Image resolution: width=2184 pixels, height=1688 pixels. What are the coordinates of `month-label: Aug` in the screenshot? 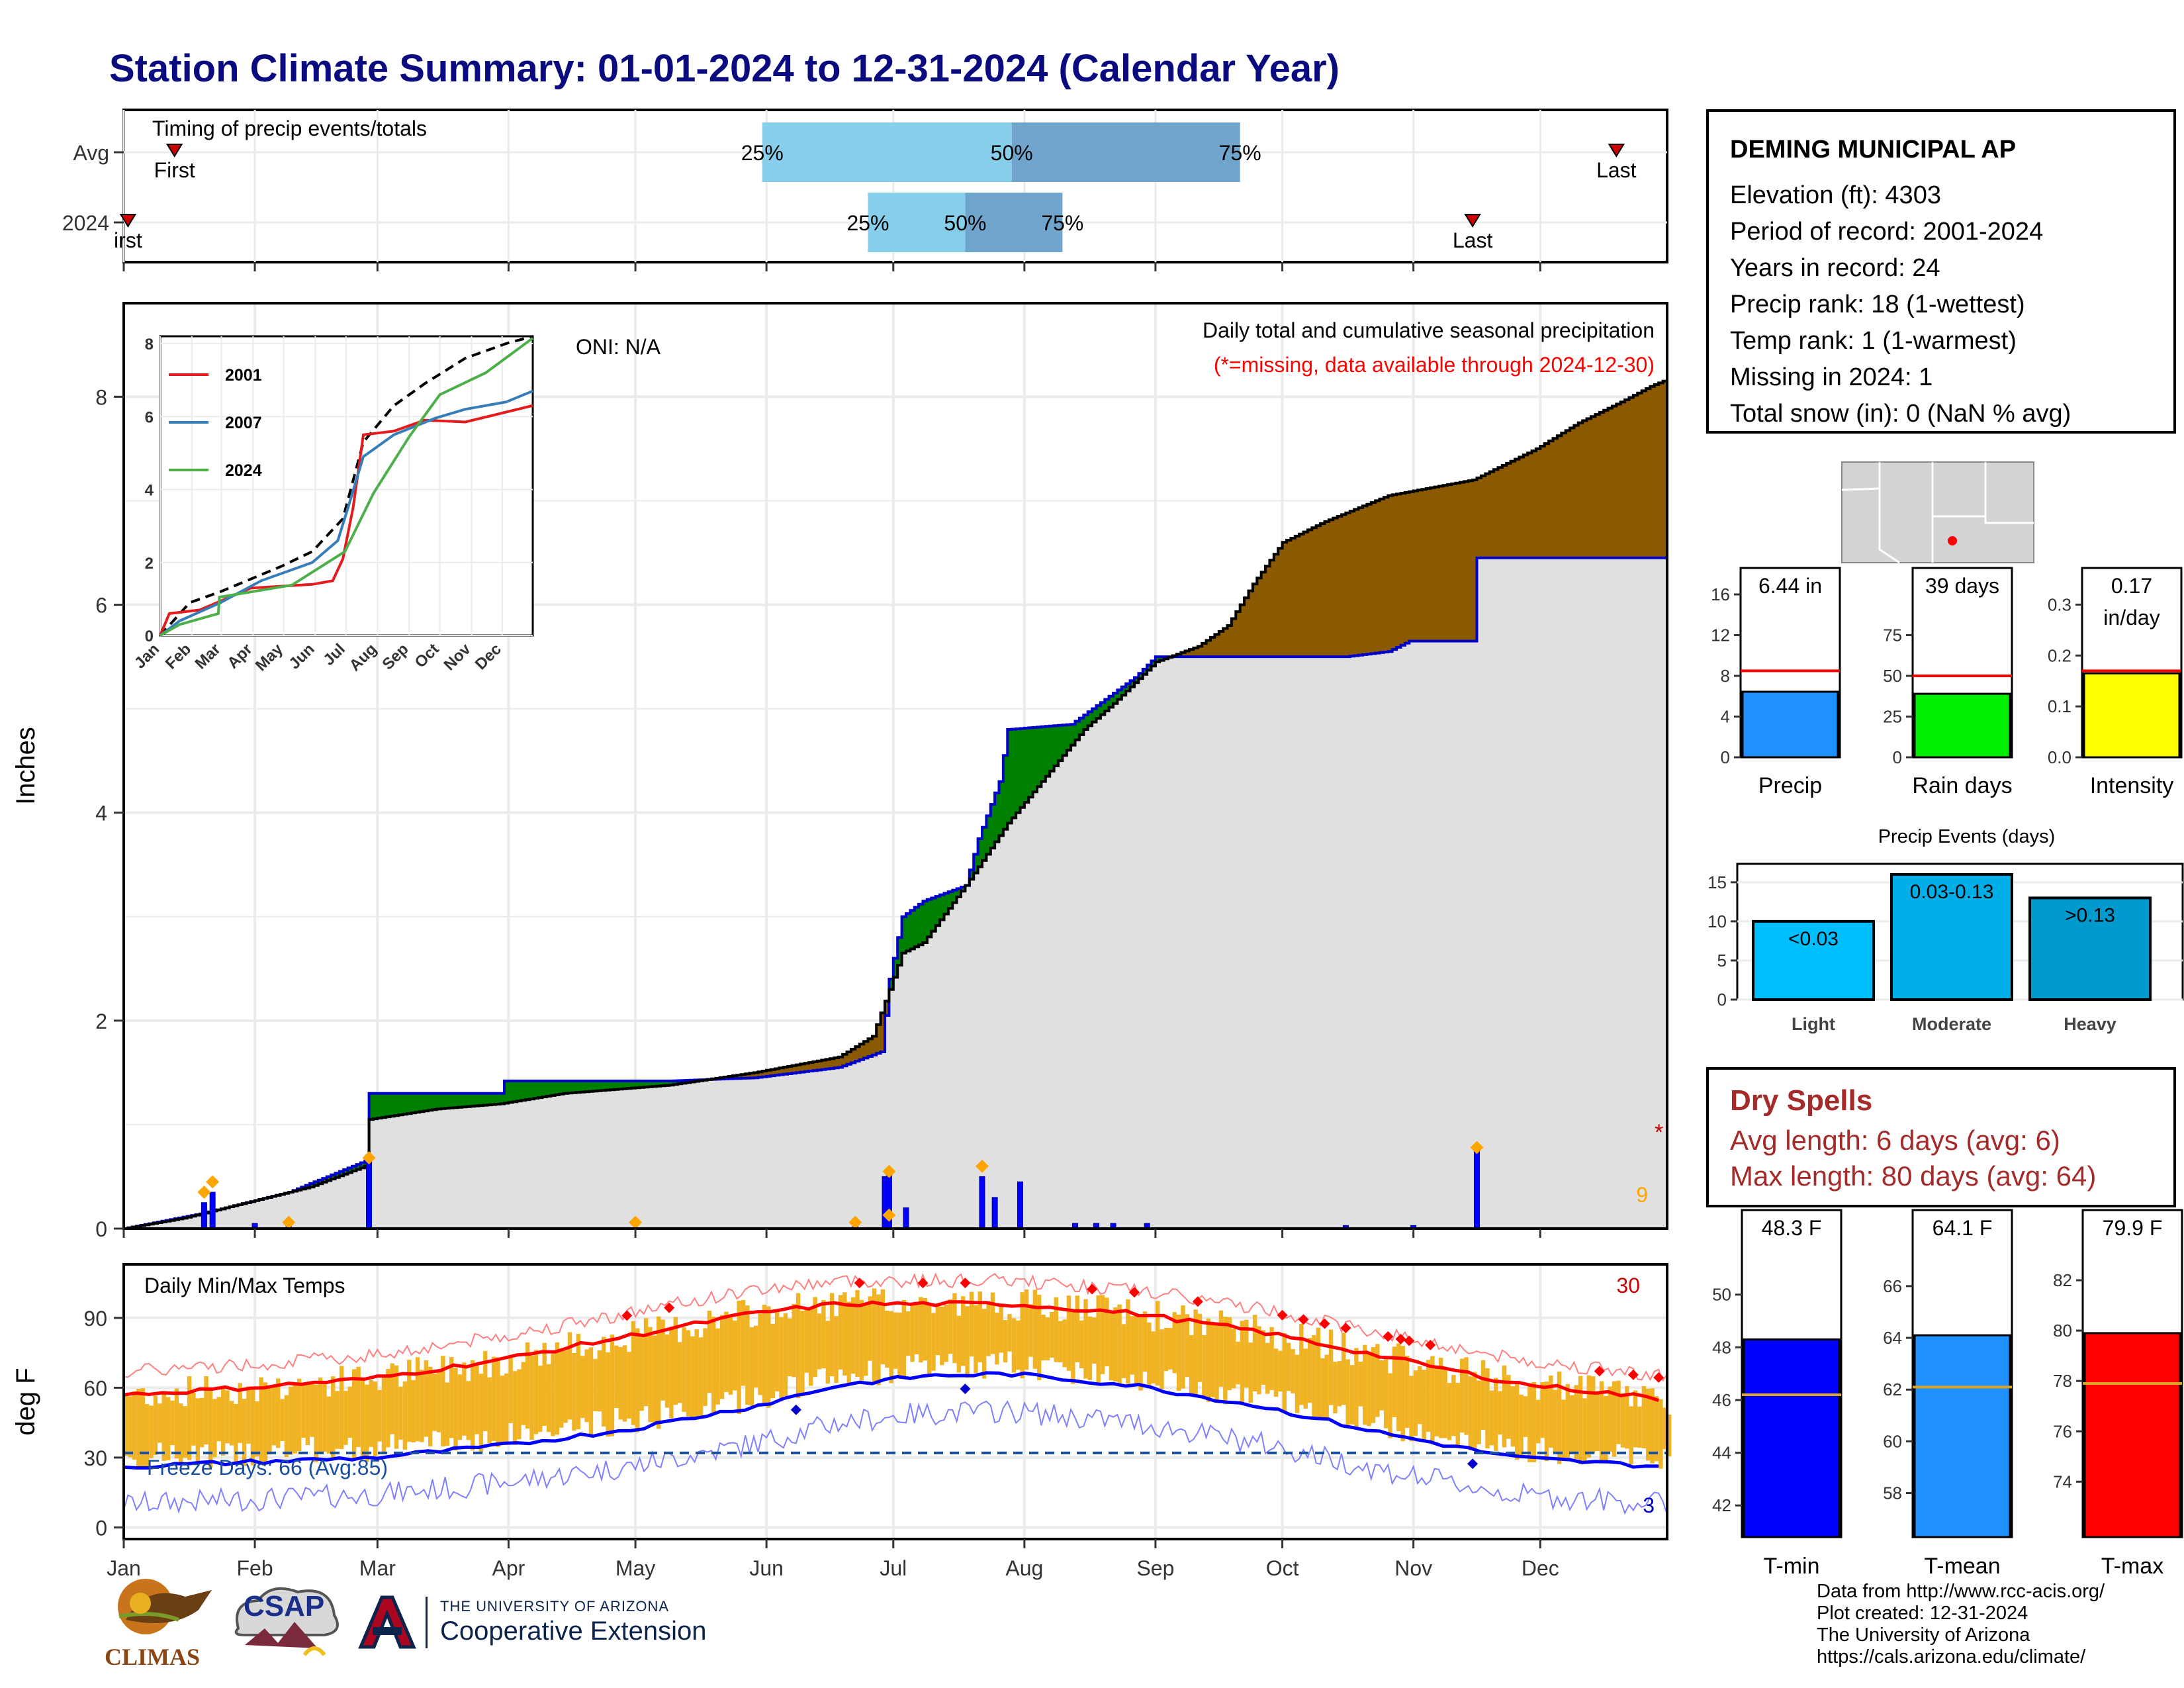 It's located at (1024, 1568).